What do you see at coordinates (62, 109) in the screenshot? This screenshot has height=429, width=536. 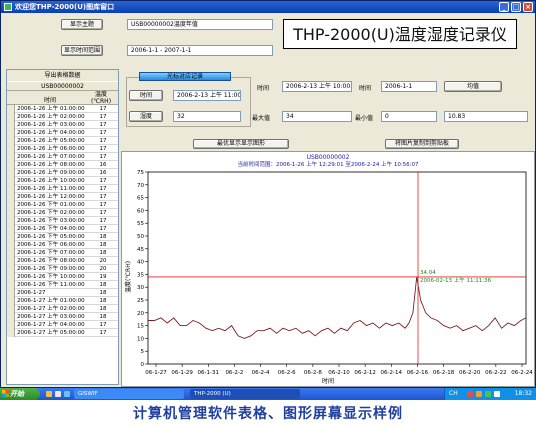 I see `table-row: 2006-1-26 上午 01:00:00 17` at bounding box center [62, 109].